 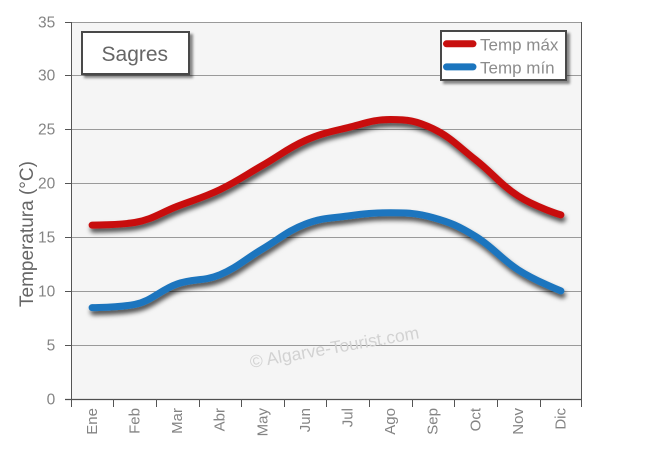 What do you see at coordinates (46, 23) in the screenshot?
I see `svg-text: 35` at bounding box center [46, 23].